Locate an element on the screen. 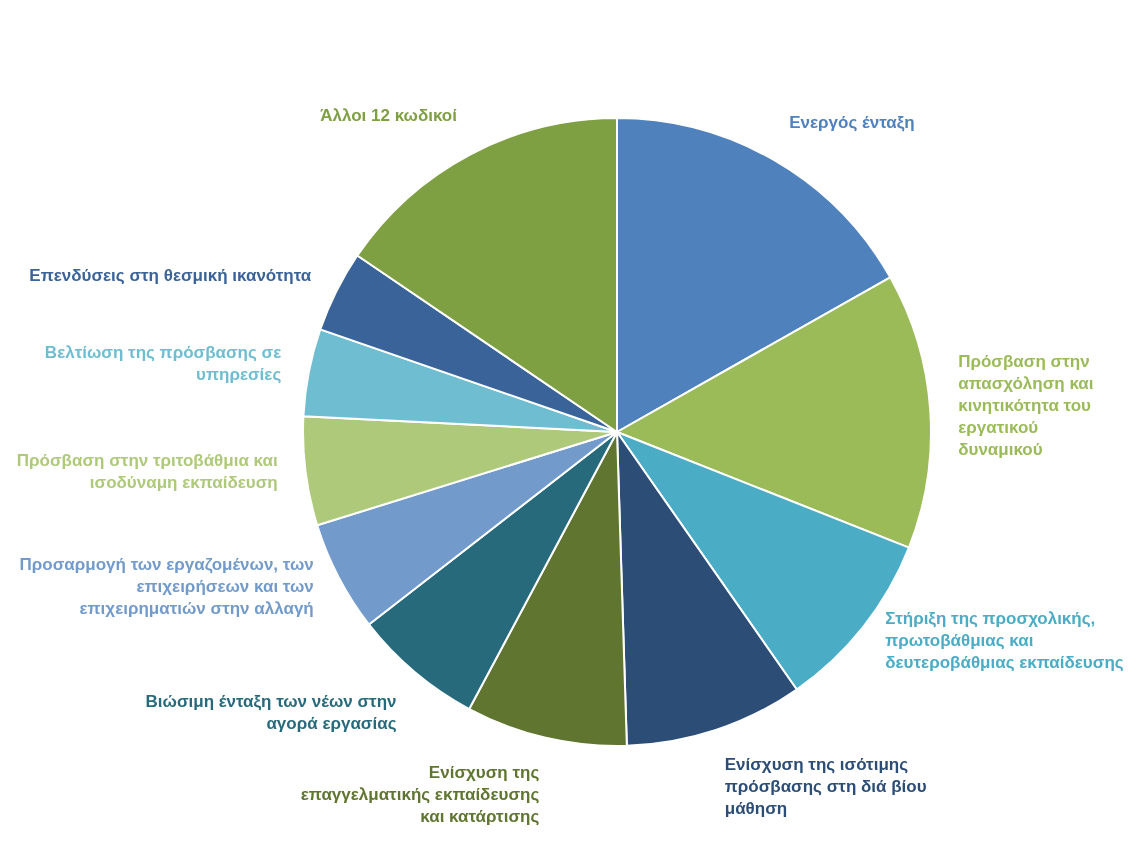 The image size is (1130, 866). slice-label: Ενεργός ένταξη is located at coordinates (852, 122).